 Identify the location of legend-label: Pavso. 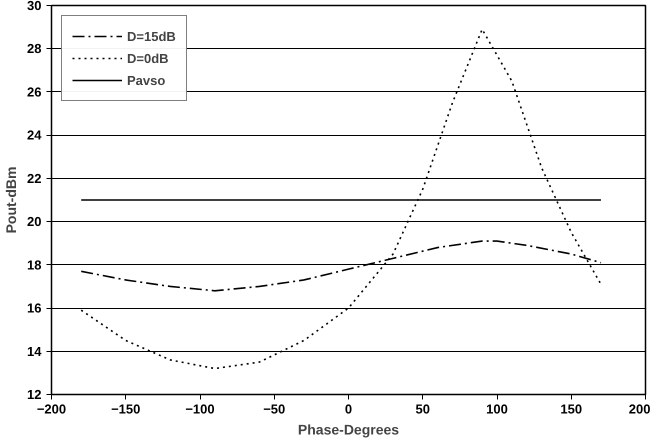
(146, 80).